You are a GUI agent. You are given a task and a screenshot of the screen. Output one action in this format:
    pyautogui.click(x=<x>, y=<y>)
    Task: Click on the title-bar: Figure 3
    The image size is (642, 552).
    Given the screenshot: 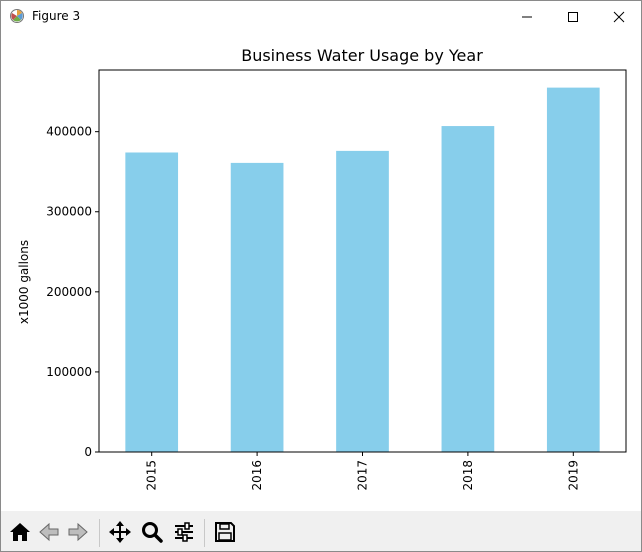 What is the action you would take?
    pyautogui.click(x=321, y=16)
    